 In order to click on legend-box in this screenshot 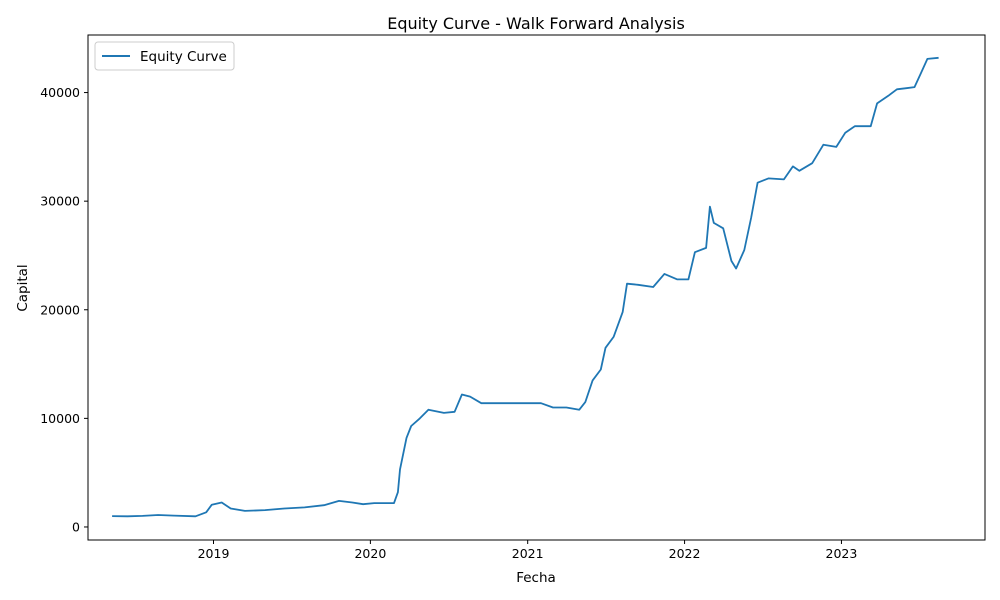, I will do `click(164, 56)`.